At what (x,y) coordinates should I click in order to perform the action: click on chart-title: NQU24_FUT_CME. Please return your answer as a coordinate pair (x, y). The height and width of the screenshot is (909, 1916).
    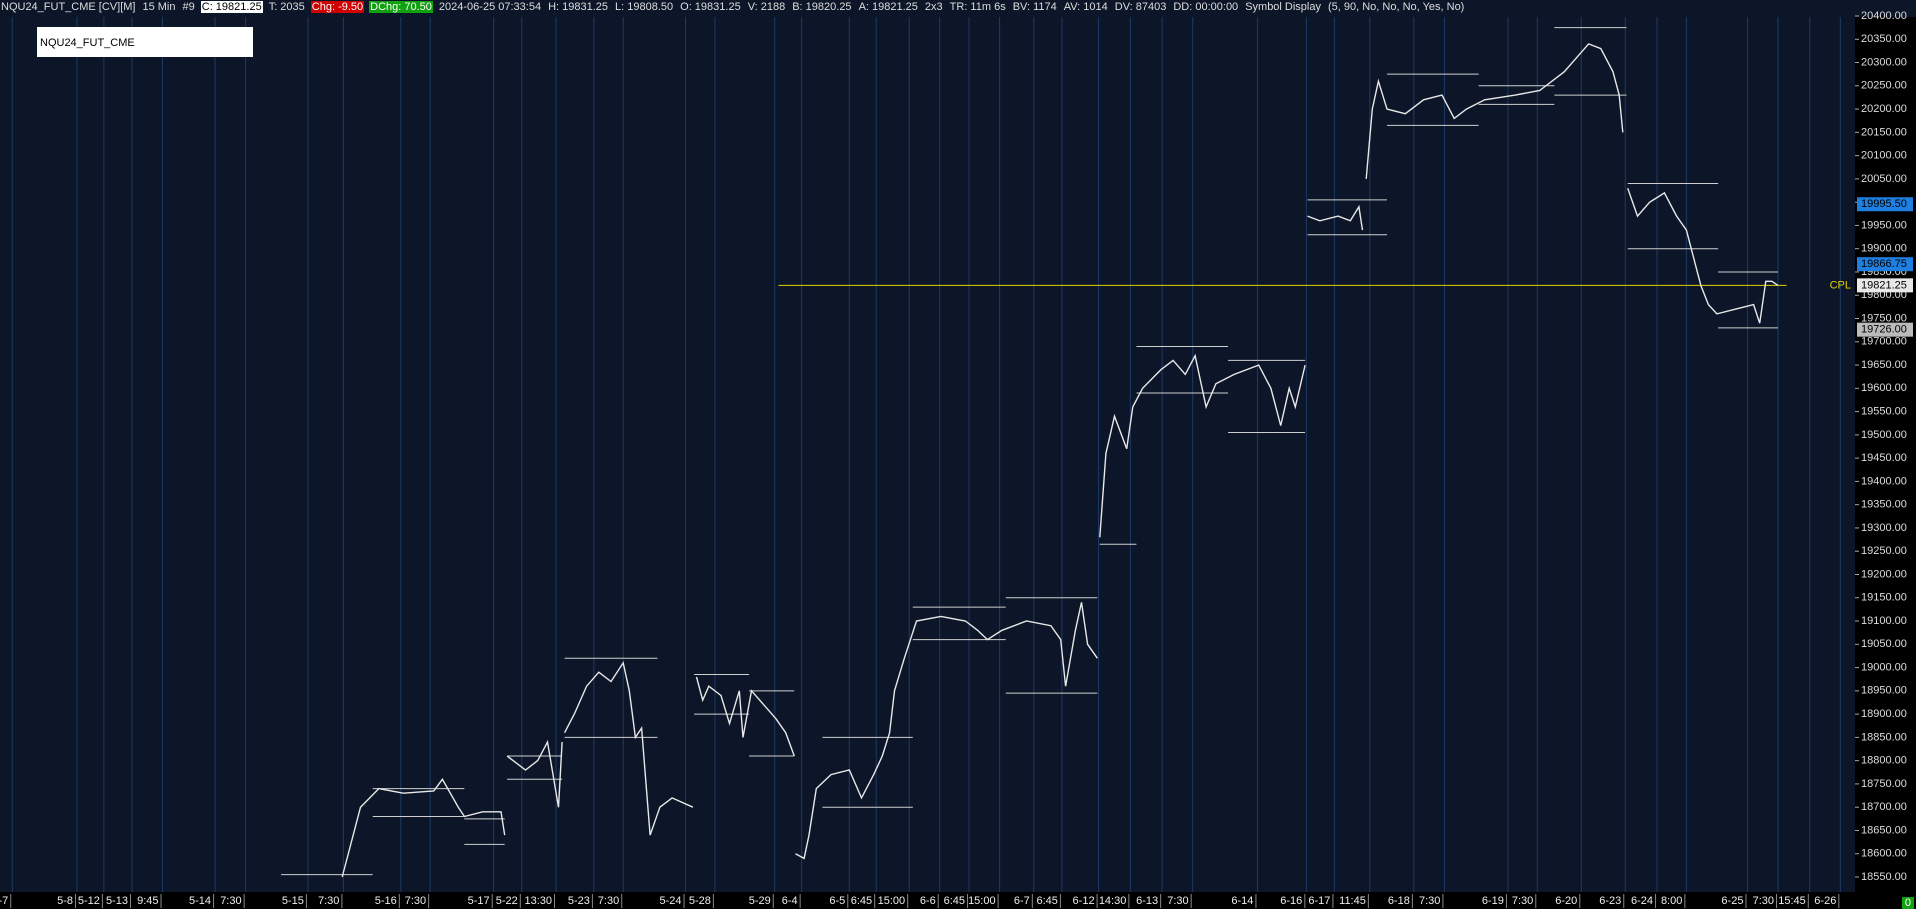
    Looking at the image, I should click on (87, 43).